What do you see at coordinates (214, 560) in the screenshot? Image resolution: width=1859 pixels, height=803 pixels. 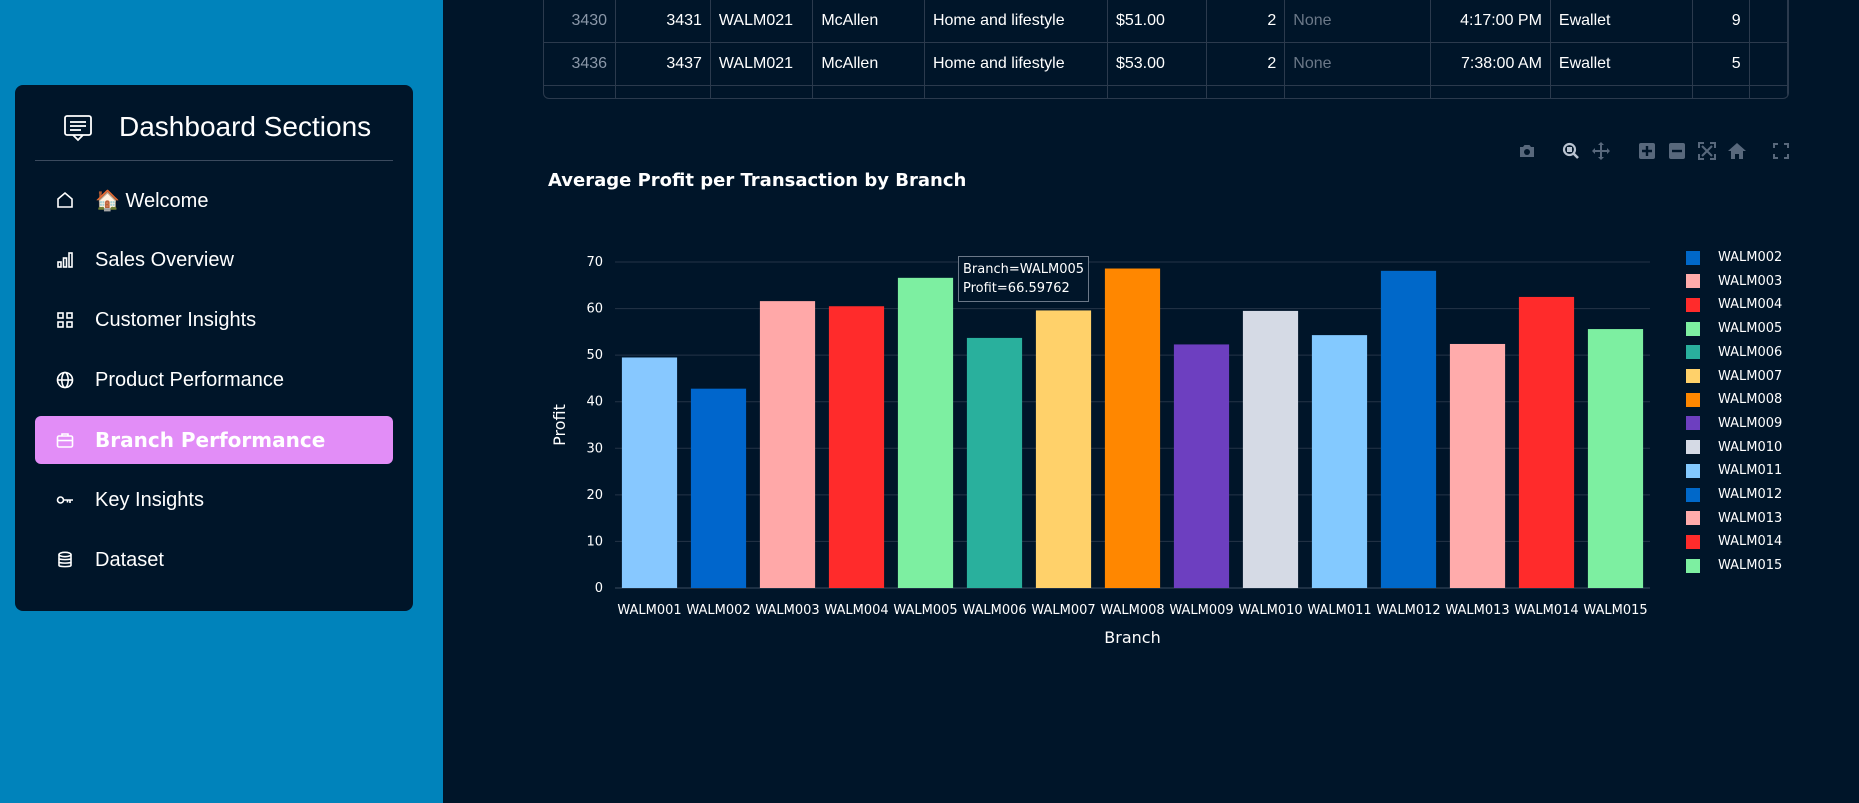 I see `sidebar-item-dataset: Dataset` at bounding box center [214, 560].